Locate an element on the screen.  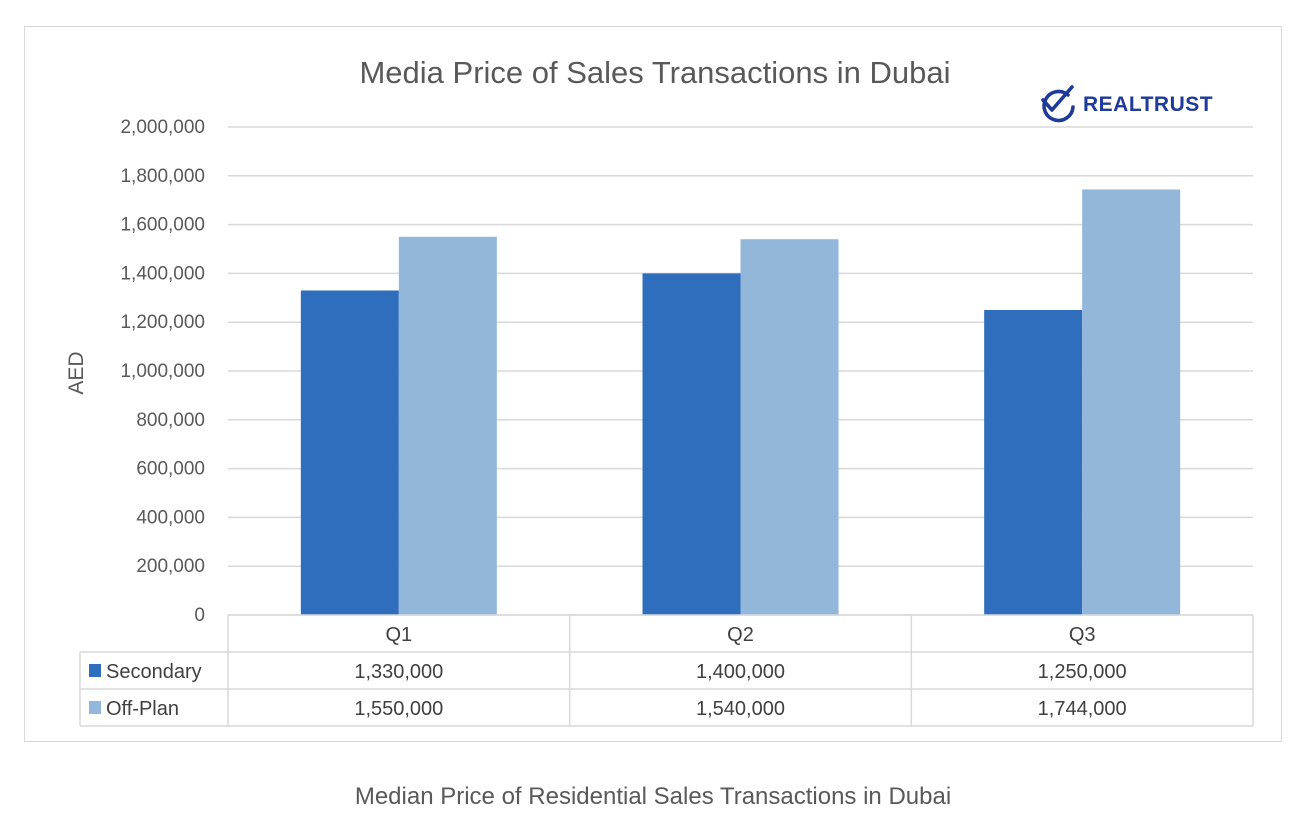
y-tick-label: 200,000 is located at coordinates (170, 566).